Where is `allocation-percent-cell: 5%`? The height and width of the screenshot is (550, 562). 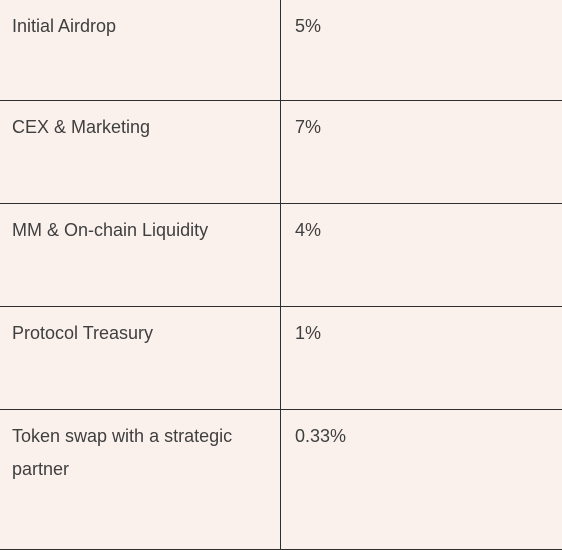
allocation-percent-cell: 5% is located at coordinates (421, 50).